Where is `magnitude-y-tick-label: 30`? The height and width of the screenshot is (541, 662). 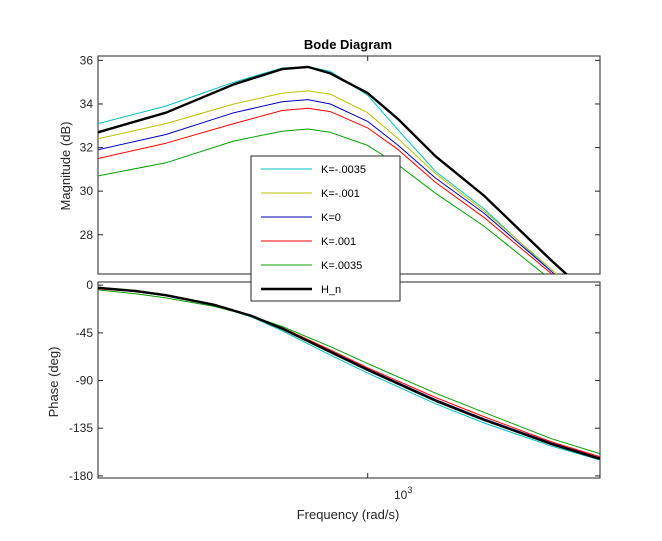 magnitude-y-tick-label: 30 is located at coordinates (87, 191).